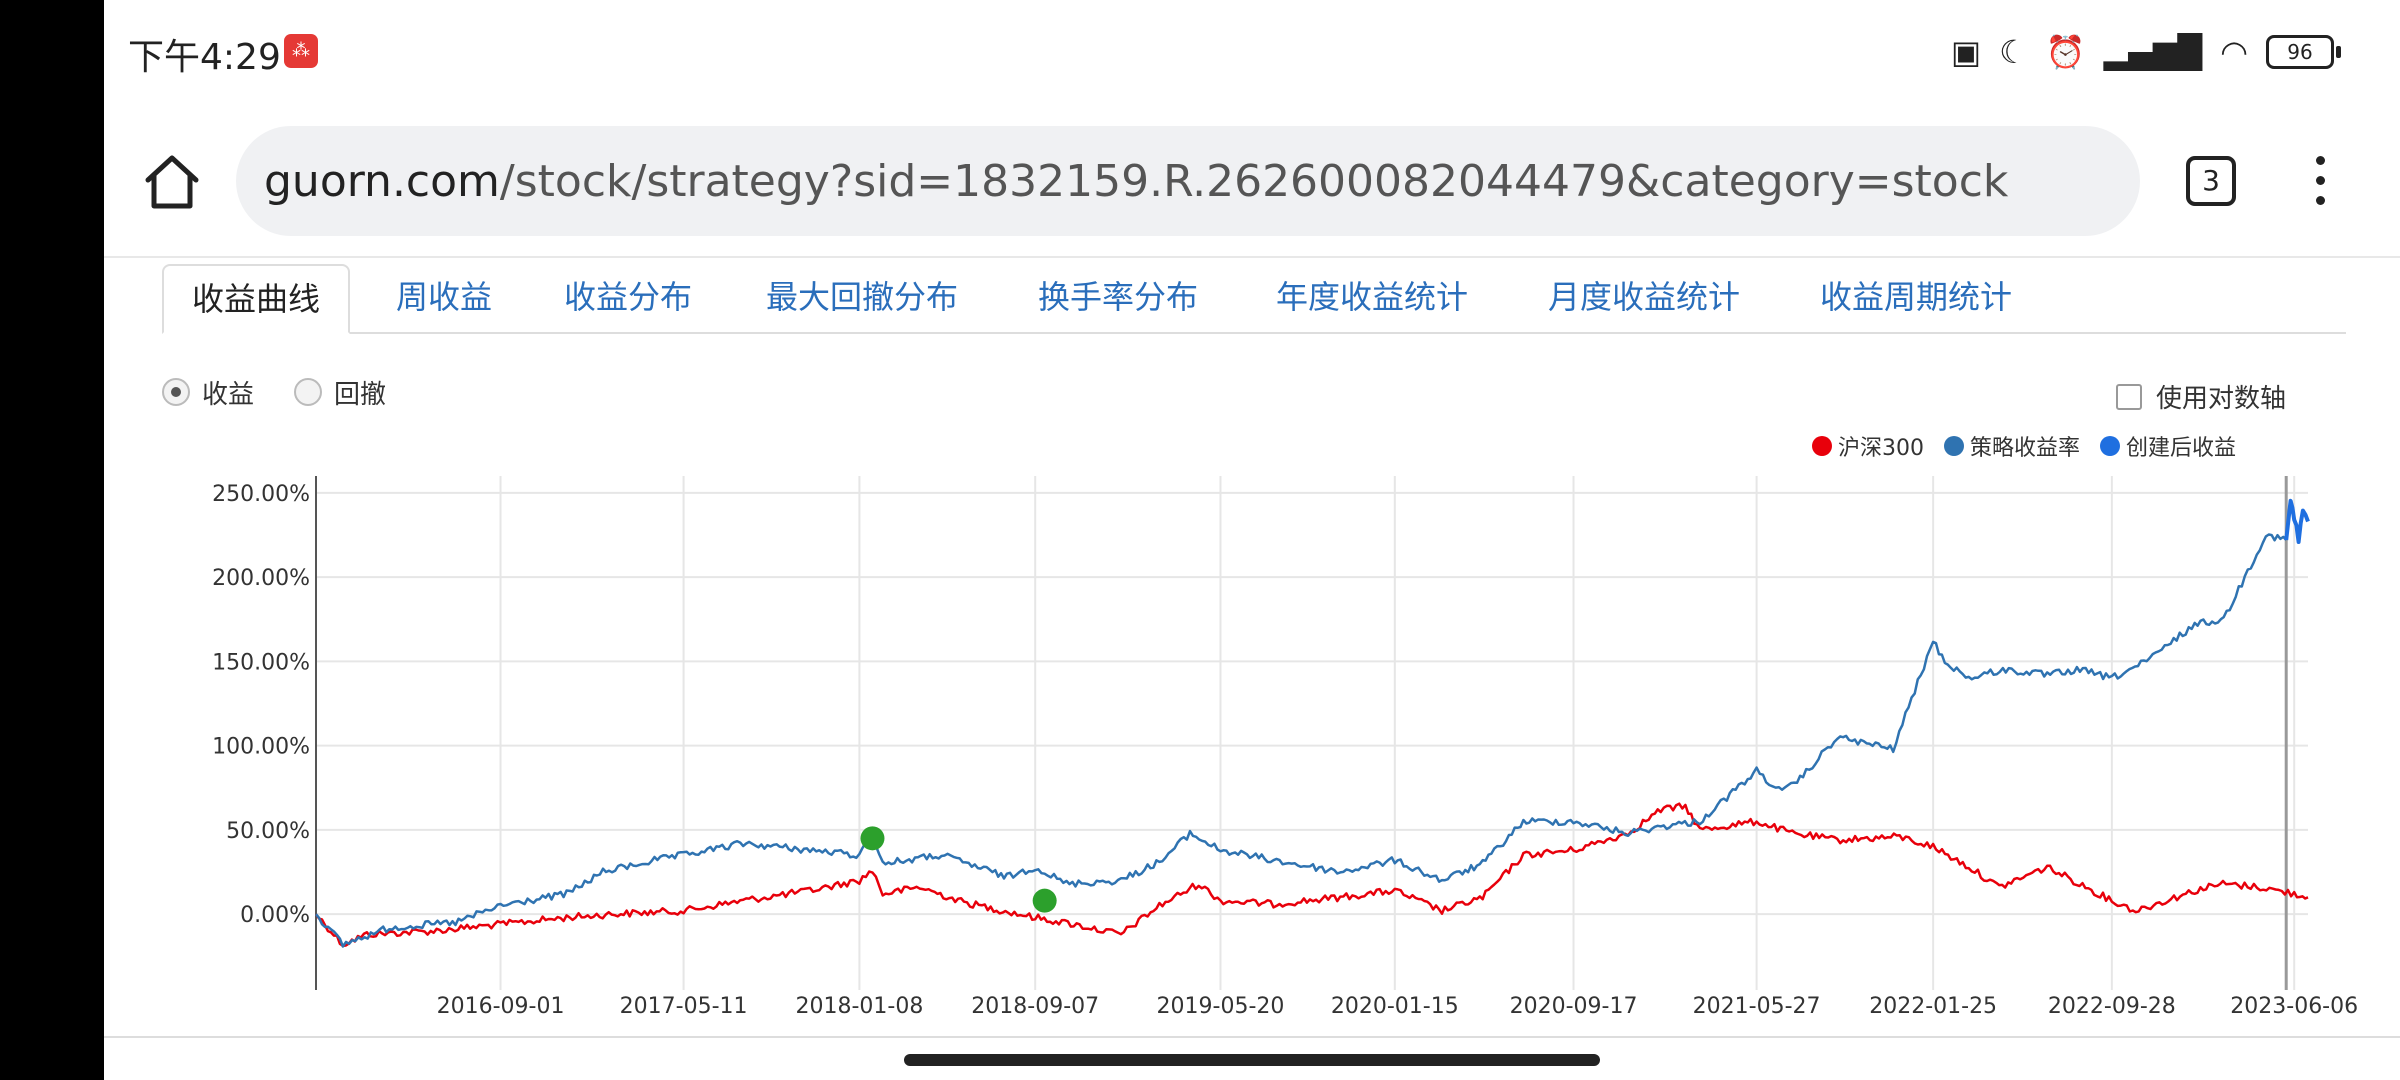 Image resolution: width=2400 pixels, height=1080 pixels. I want to click on moon-icon: ☾, so click(2013, 52).